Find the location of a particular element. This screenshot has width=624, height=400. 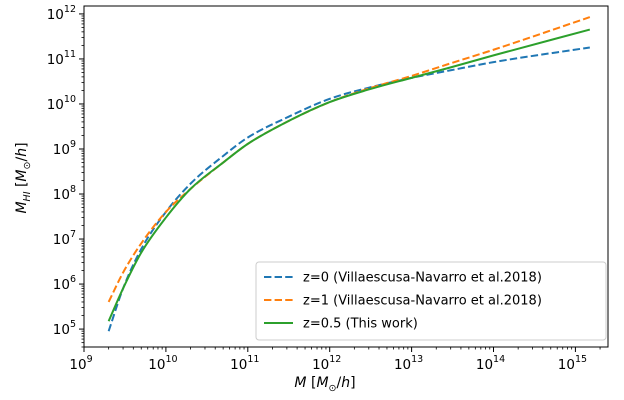

x-axis-label: M [M⊙/h] is located at coordinates (324, 384).